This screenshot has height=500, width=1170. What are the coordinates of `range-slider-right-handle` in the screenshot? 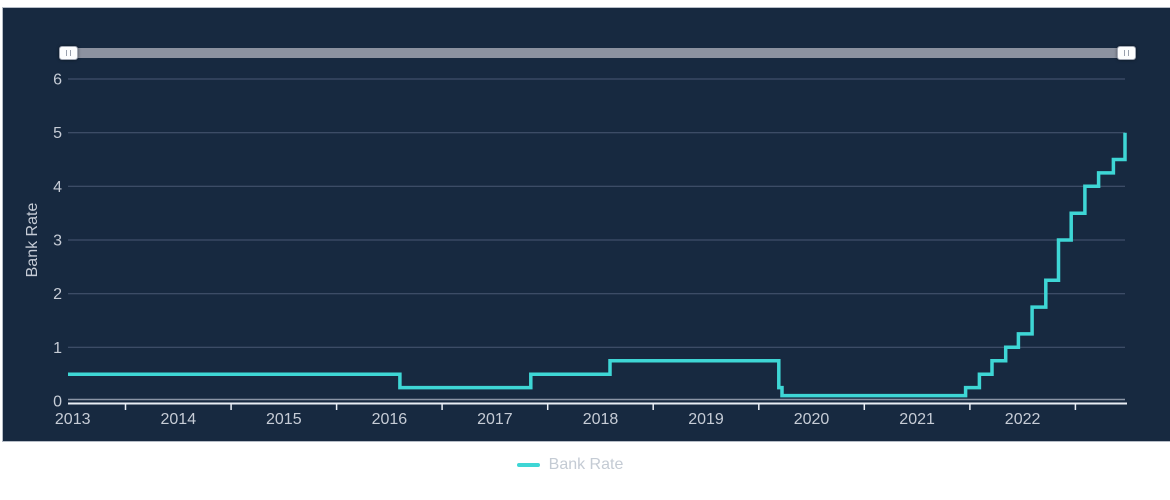 It's located at (1126, 53).